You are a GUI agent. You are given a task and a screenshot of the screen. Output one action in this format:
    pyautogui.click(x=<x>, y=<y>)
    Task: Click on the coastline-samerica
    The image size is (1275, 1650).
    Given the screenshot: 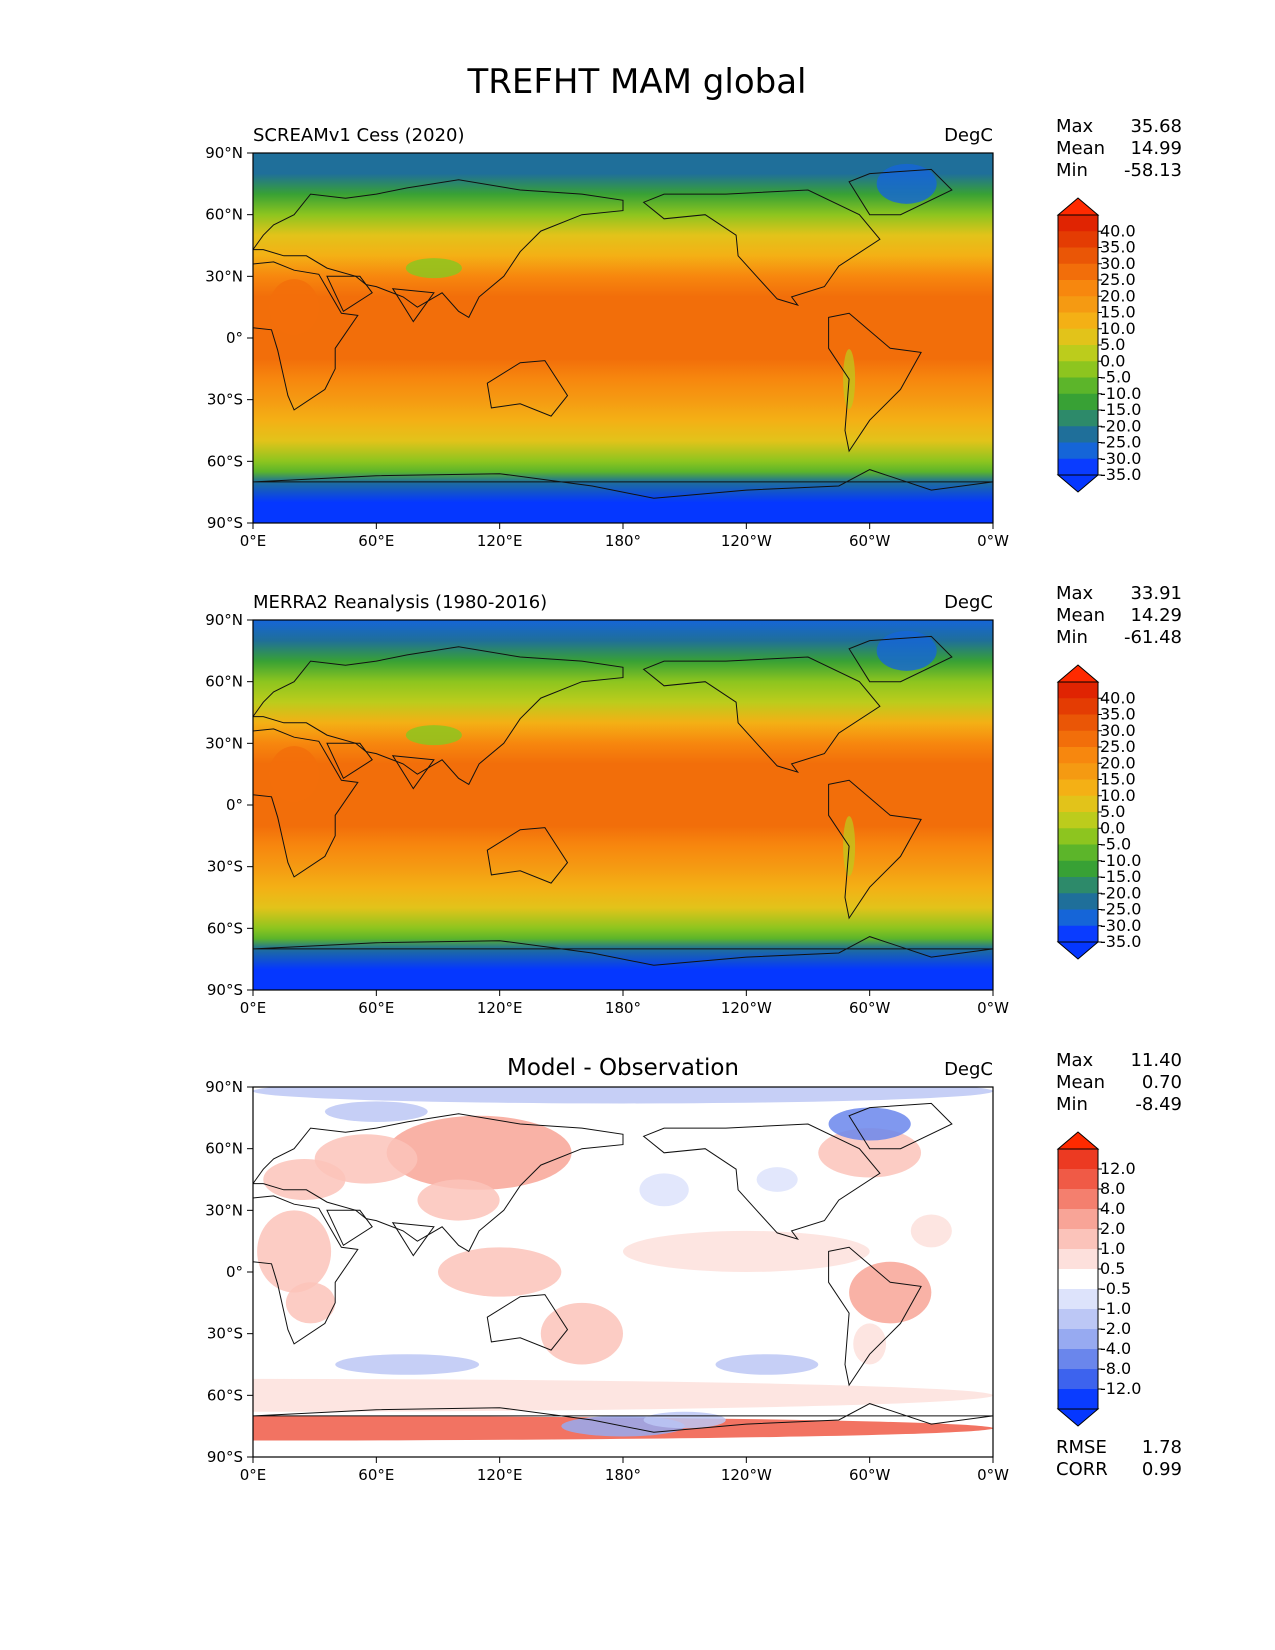 What is the action you would take?
    pyautogui.click(x=875, y=382)
    